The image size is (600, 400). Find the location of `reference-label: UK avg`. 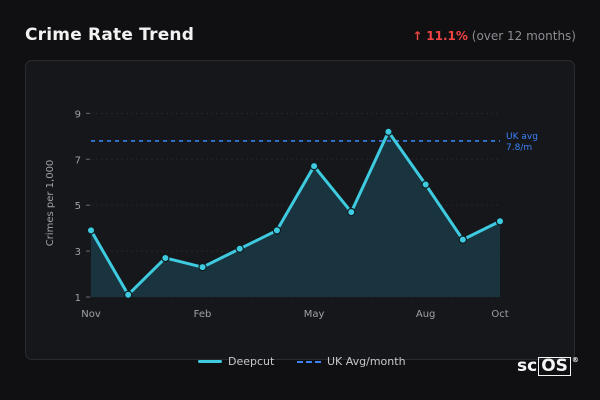

reference-label: UK avg is located at coordinates (522, 137).